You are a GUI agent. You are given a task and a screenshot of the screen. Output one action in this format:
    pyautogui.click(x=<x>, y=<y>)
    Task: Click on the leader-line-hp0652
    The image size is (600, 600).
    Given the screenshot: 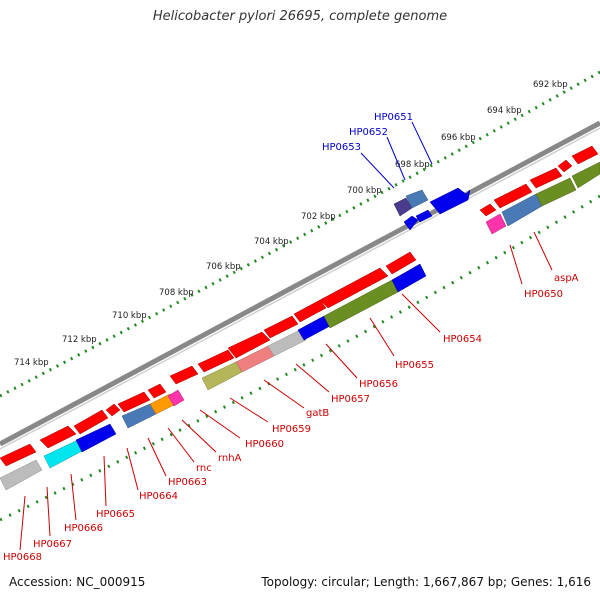 What is the action you would take?
    pyautogui.click(x=396, y=158)
    